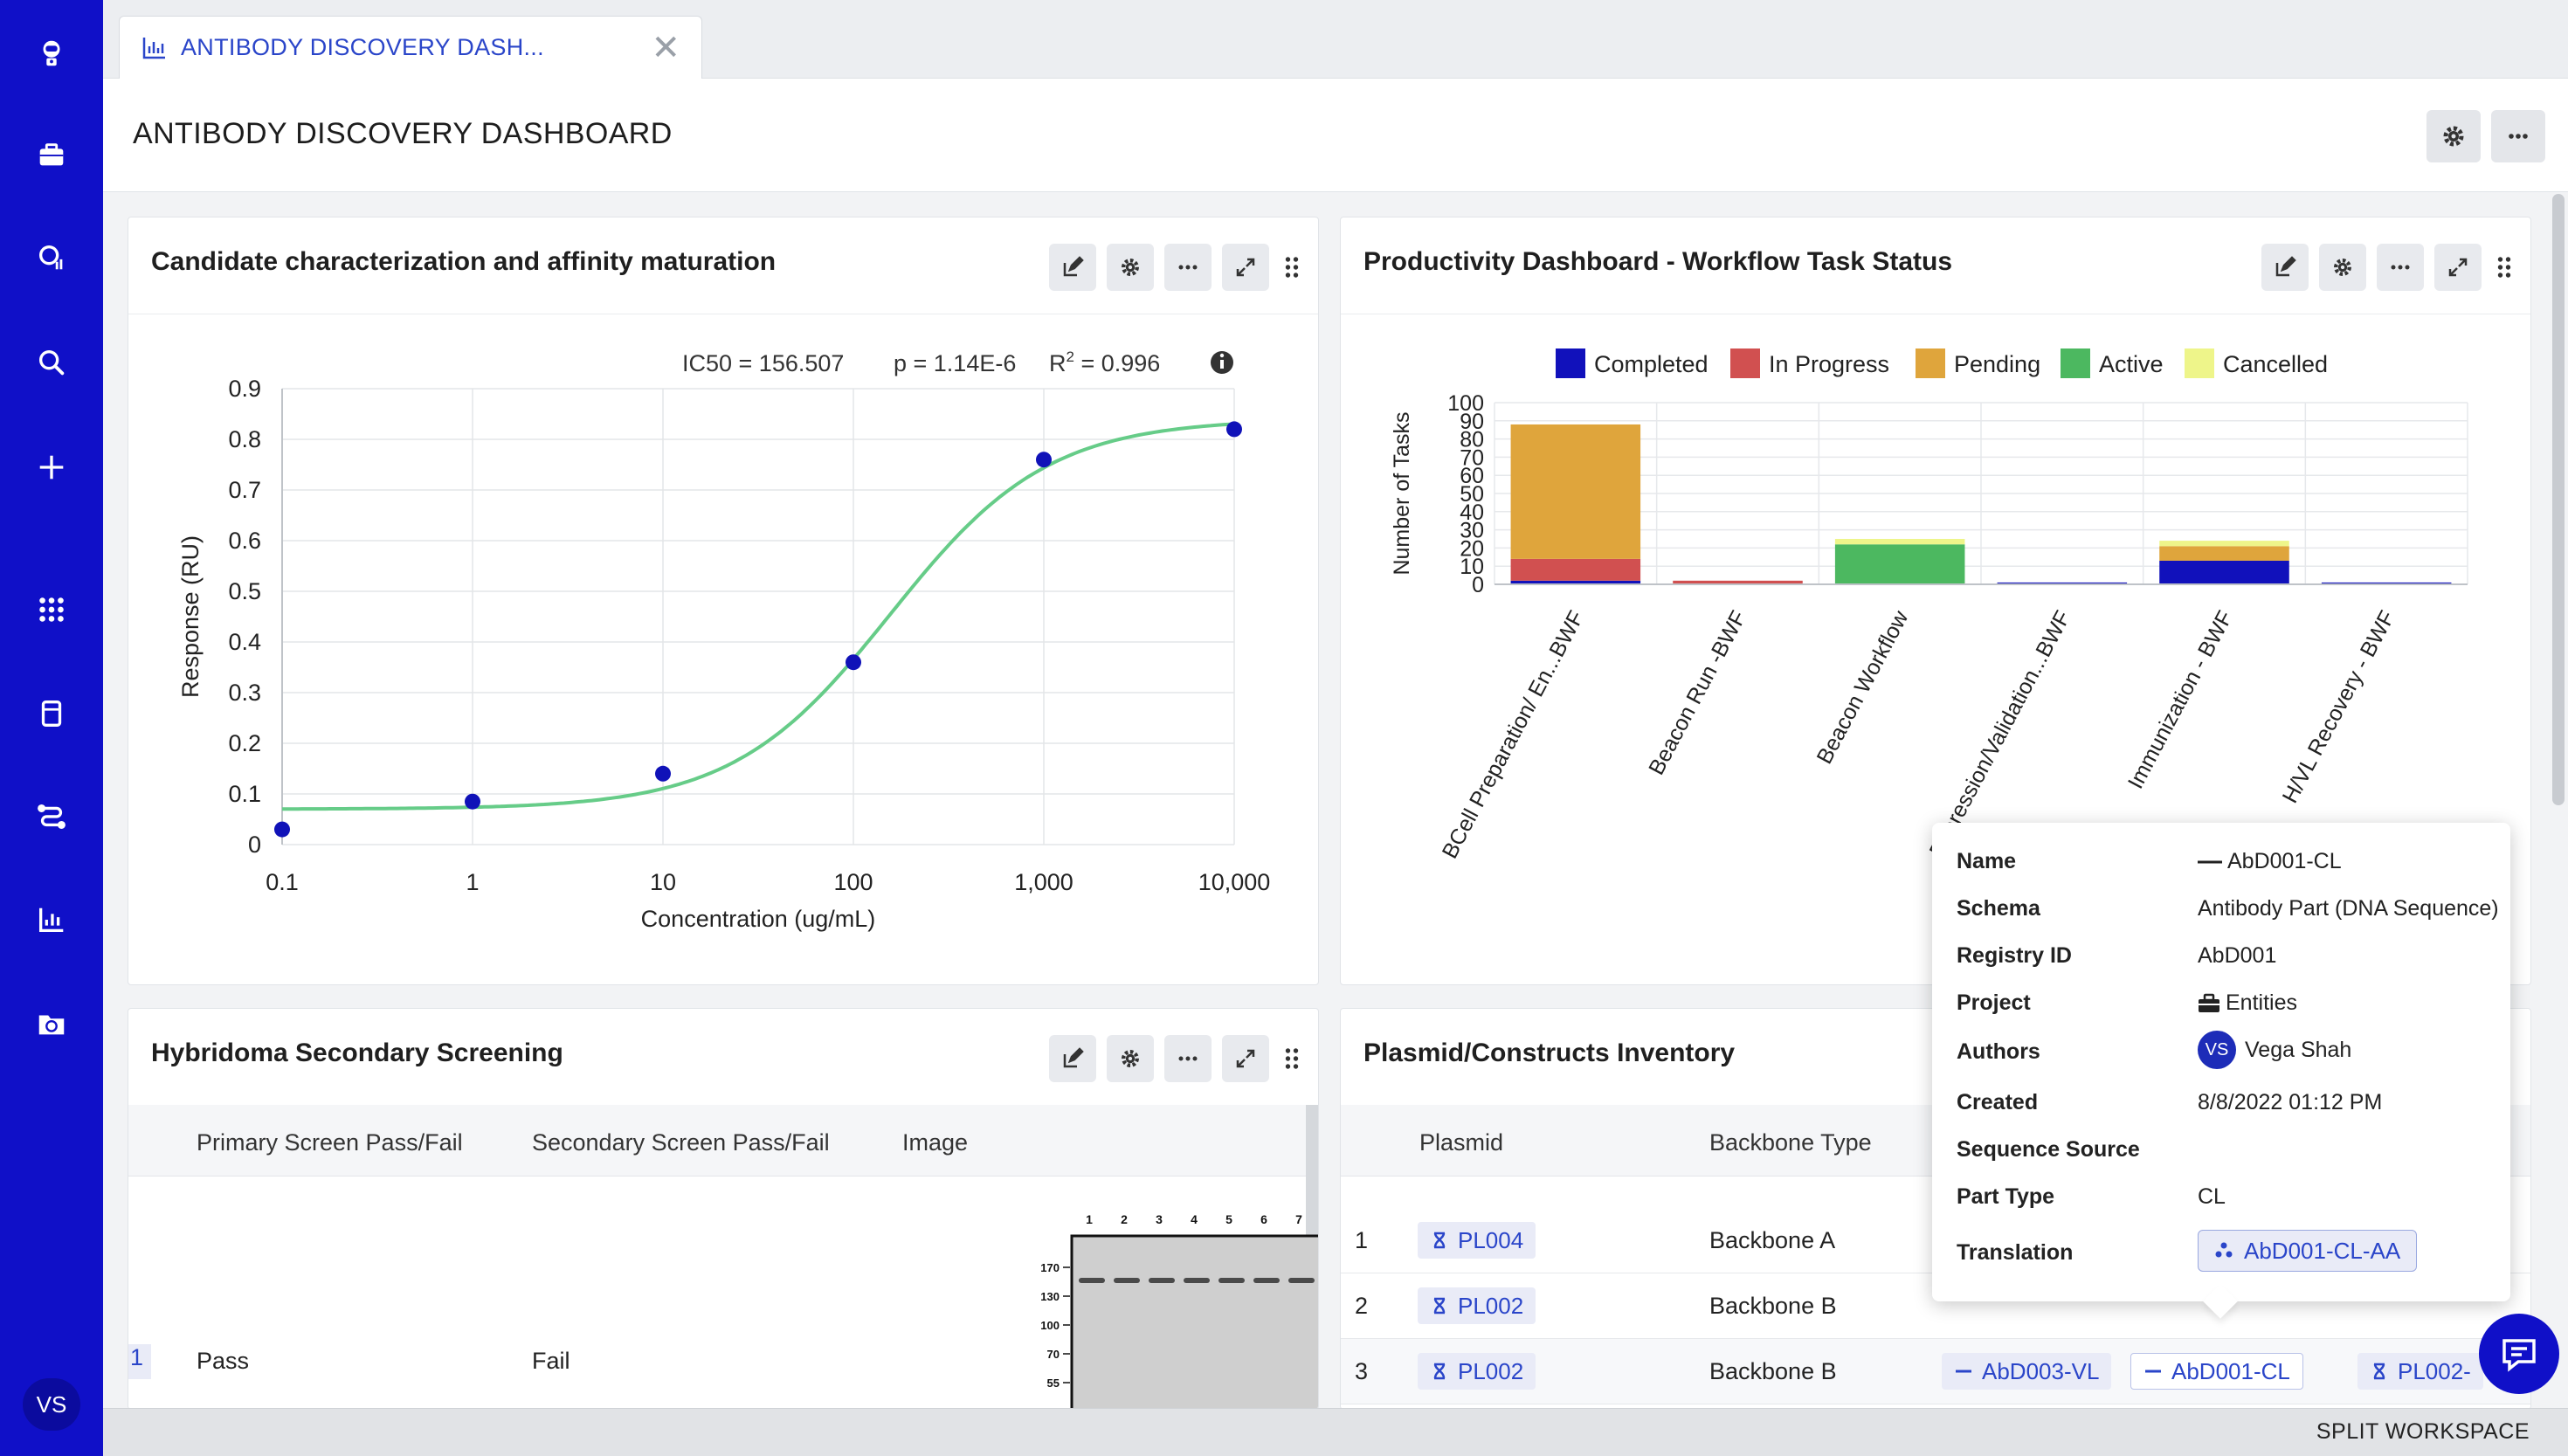  Describe the element at coordinates (330, 1142) in the screenshot. I see `column-primary-screen: Primary Screen Pass/Fail` at that location.